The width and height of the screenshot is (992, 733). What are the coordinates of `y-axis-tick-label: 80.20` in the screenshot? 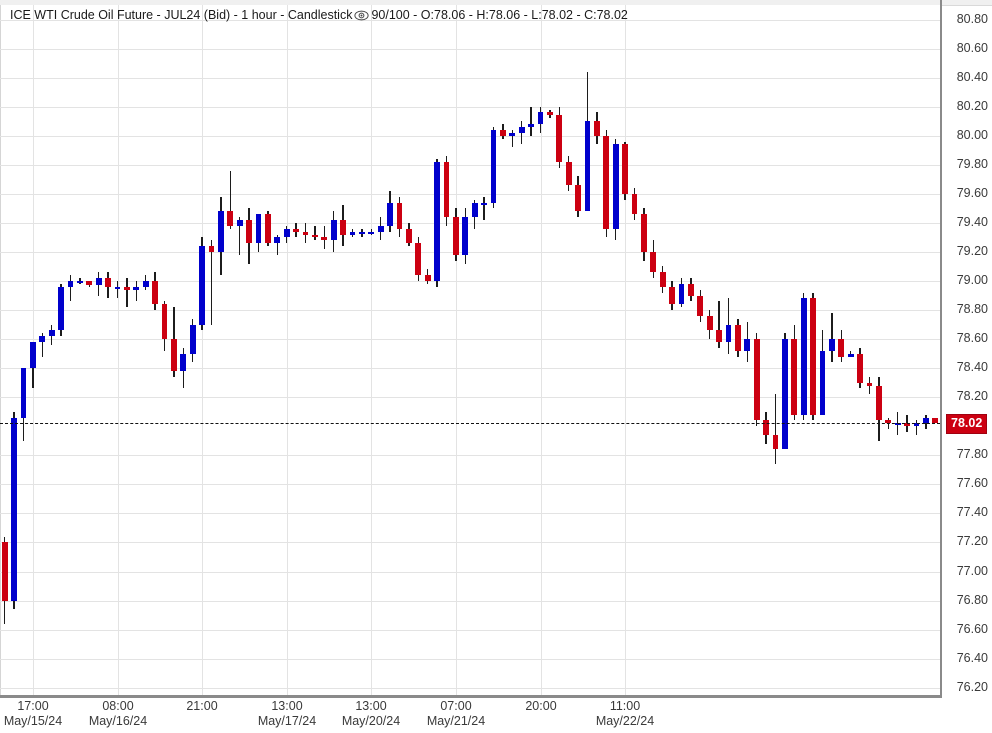 It's located at (972, 105).